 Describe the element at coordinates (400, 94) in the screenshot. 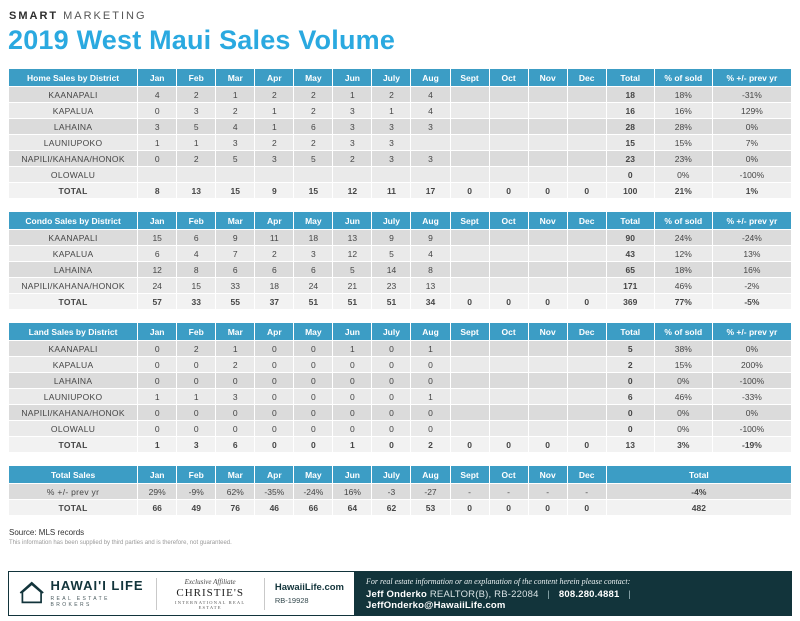

I see `district-row: KAANAPALI 4 2 1 2 2 1 2 4 18 18% -31%` at that location.